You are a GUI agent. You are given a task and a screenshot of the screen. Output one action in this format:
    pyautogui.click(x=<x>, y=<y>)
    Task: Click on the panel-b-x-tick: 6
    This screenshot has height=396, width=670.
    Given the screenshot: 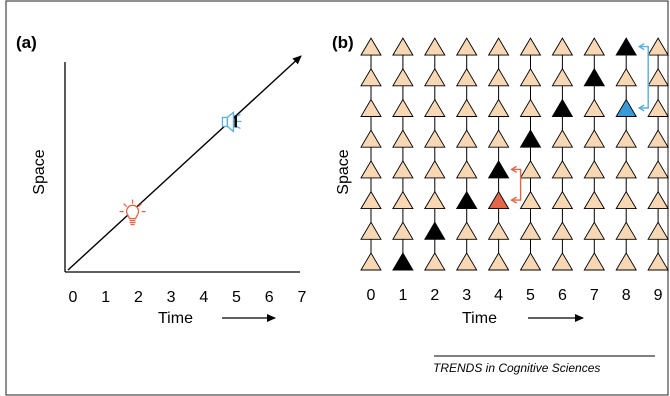 What is the action you would take?
    pyautogui.click(x=562, y=295)
    